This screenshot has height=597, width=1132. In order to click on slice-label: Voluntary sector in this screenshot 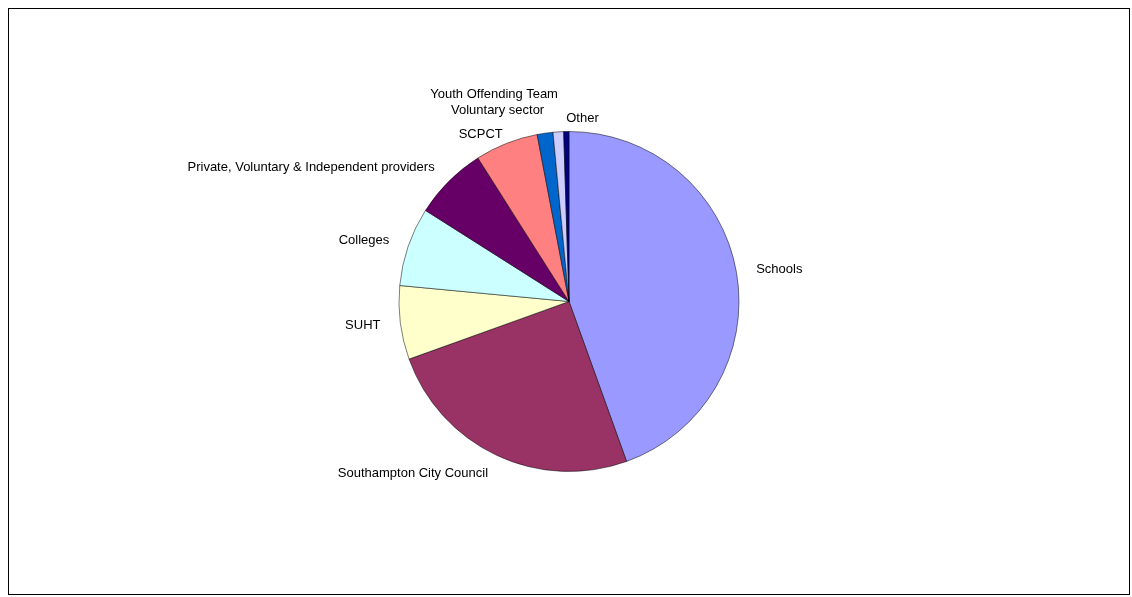, I will do `click(497, 110)`.